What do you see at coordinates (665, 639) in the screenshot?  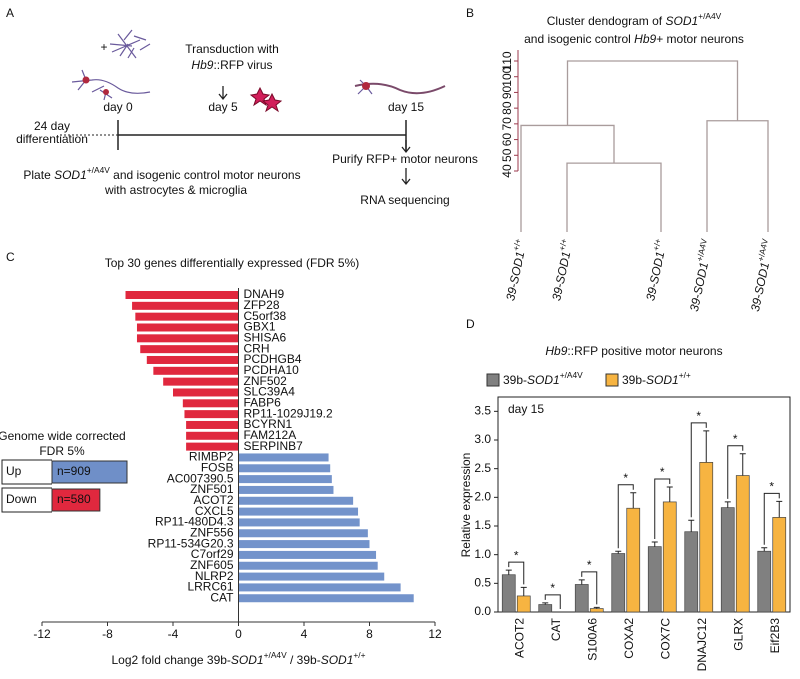 I see `x-tick-label: COX7C` at bounding box center [665, 639].